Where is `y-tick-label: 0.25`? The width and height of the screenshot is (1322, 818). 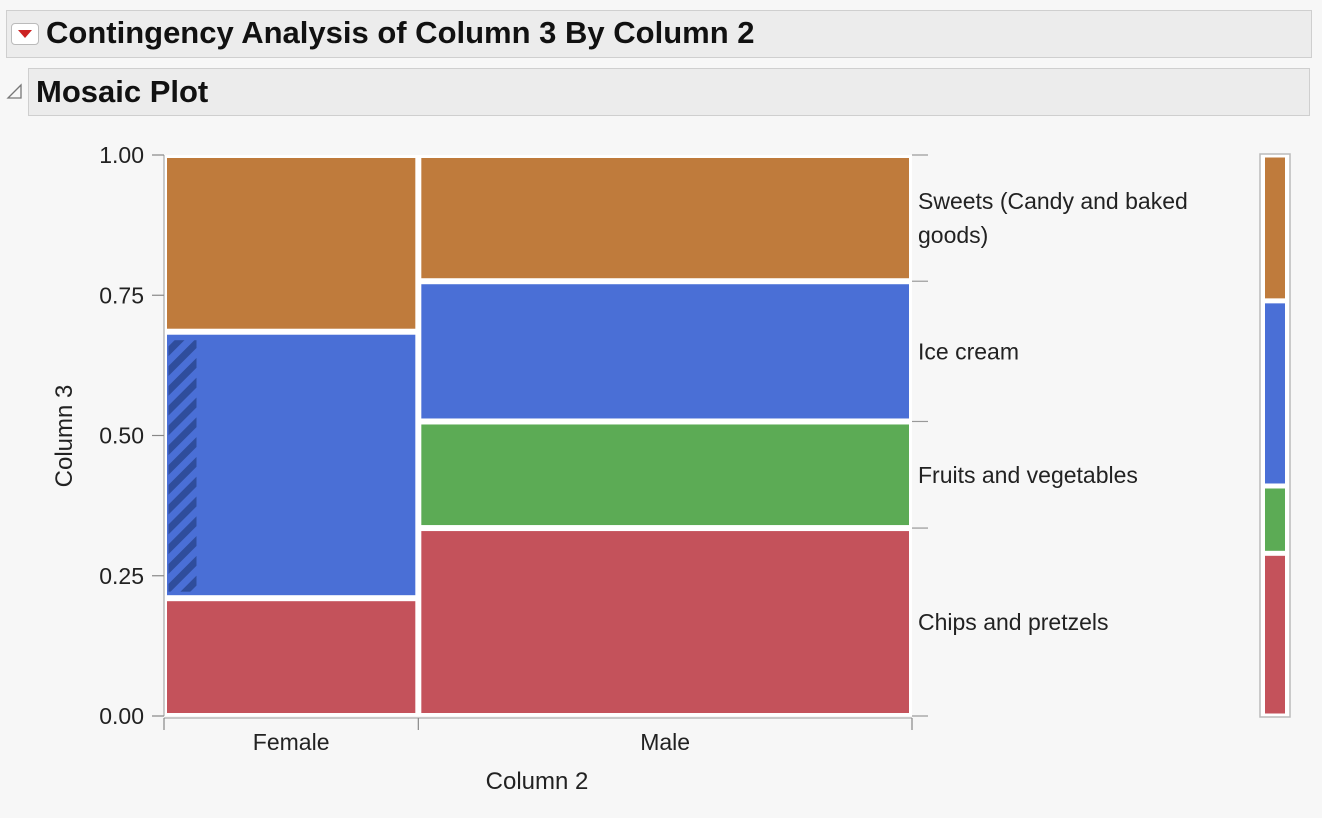 y-tick-label: 0.25 is located at coordinates (121, 576).